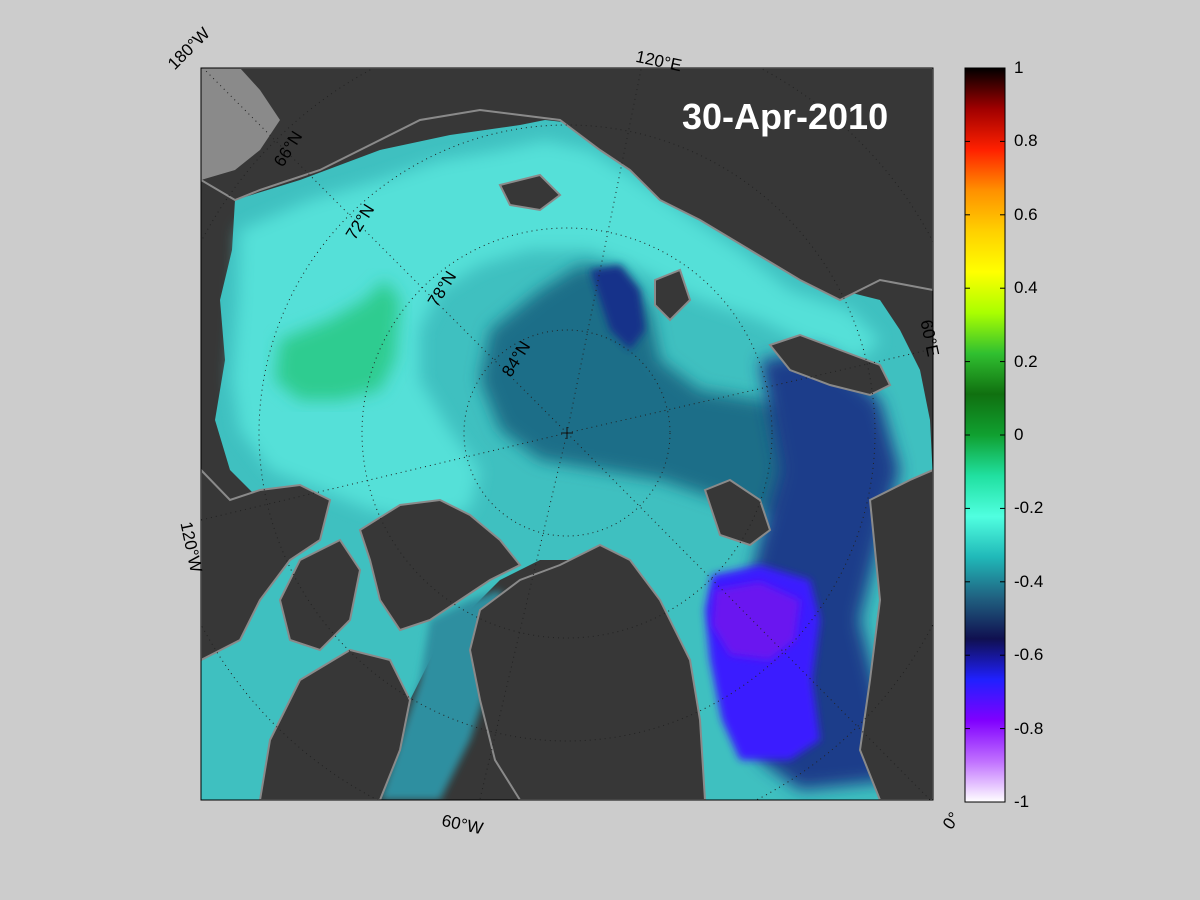 The height and width of the screenshot is (900, 1200). I want to click on colorbar-tick-label: 1, so click(1019, 67).